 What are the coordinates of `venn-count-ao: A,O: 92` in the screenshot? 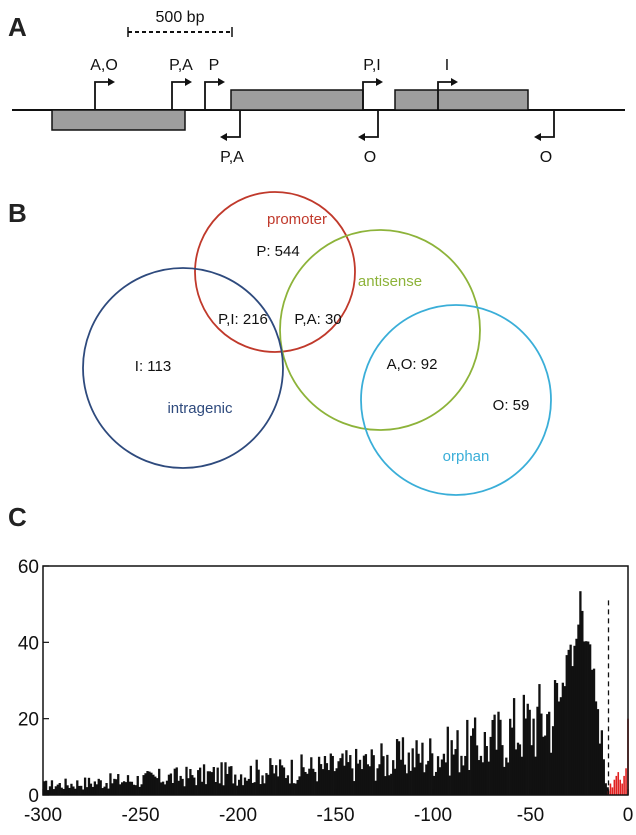 It's located at (412, 364).